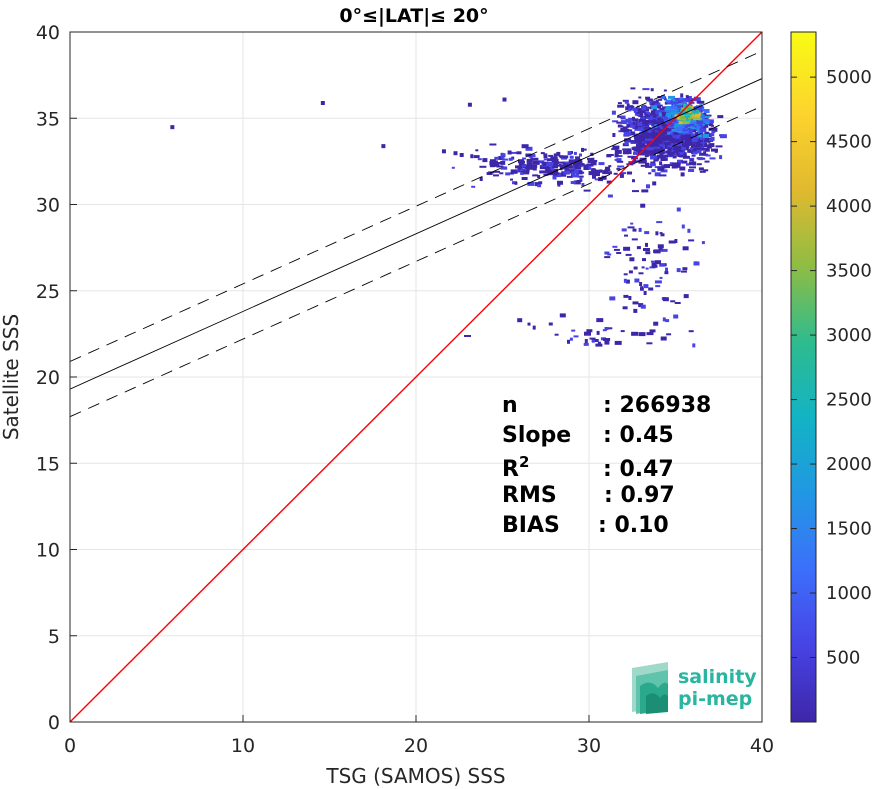  What do you see at coordinates (589, 746) in the screenshot?
I see `x-tick-label: 30` at bounding box center [589, 746].